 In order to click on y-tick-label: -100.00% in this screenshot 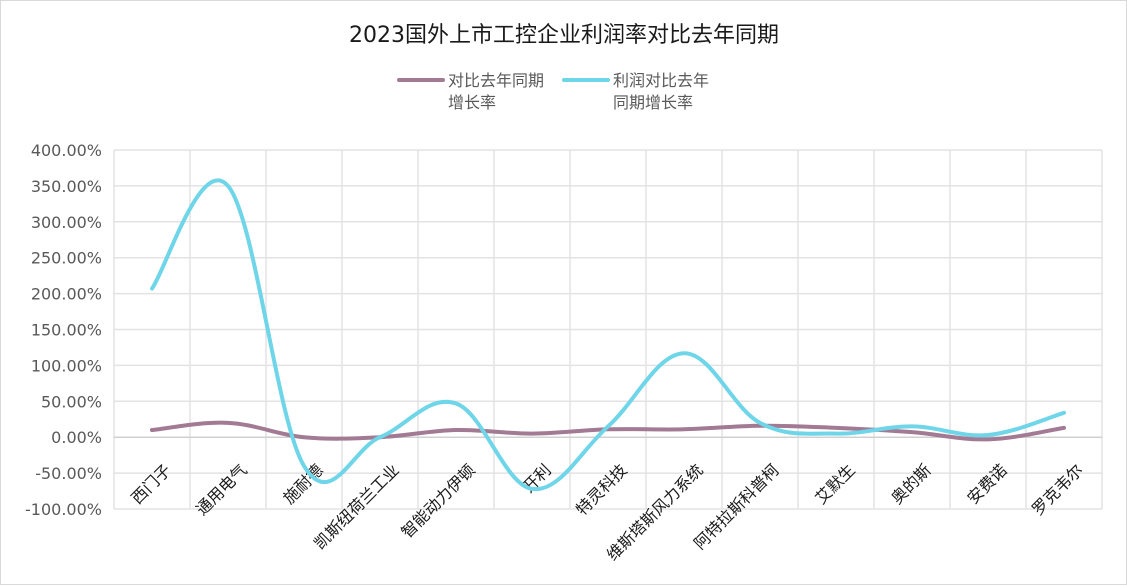, I will do `click(63, 509)`.